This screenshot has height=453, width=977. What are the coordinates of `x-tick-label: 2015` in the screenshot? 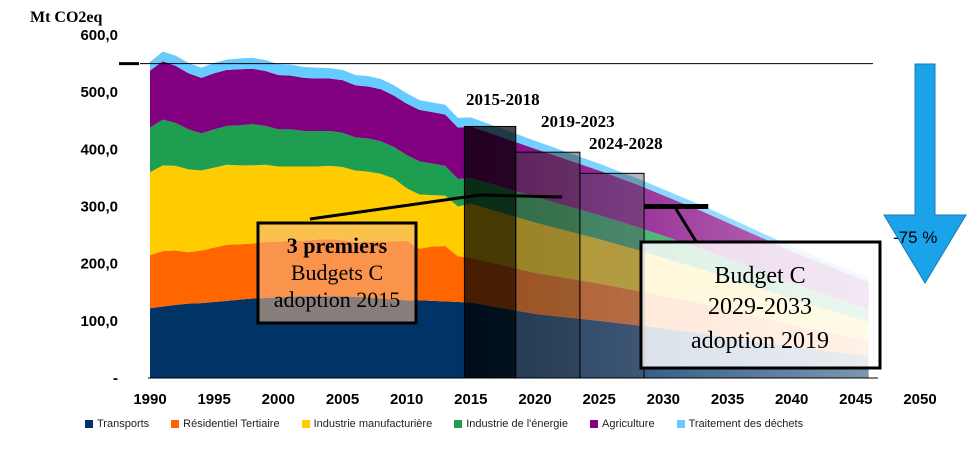 It's located at (470, 399).